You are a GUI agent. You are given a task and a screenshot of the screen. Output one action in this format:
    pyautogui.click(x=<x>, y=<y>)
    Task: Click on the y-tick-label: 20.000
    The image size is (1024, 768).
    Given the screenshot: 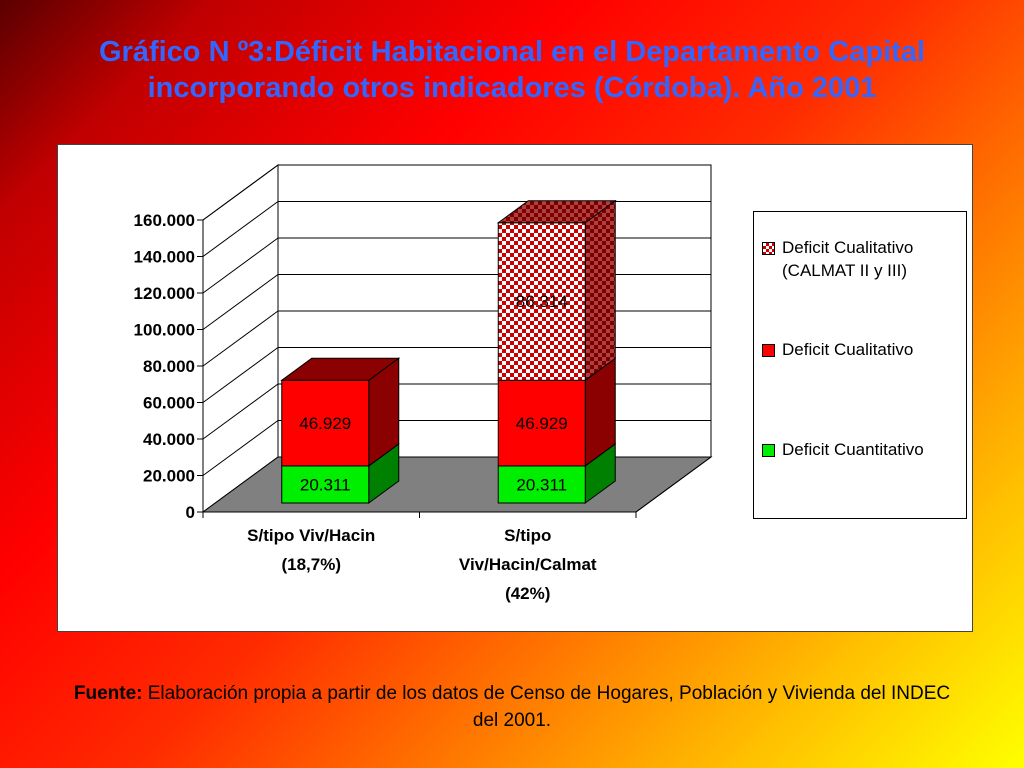 What is the action you would take?
    pyautogui.click(x=169, y=476)
    